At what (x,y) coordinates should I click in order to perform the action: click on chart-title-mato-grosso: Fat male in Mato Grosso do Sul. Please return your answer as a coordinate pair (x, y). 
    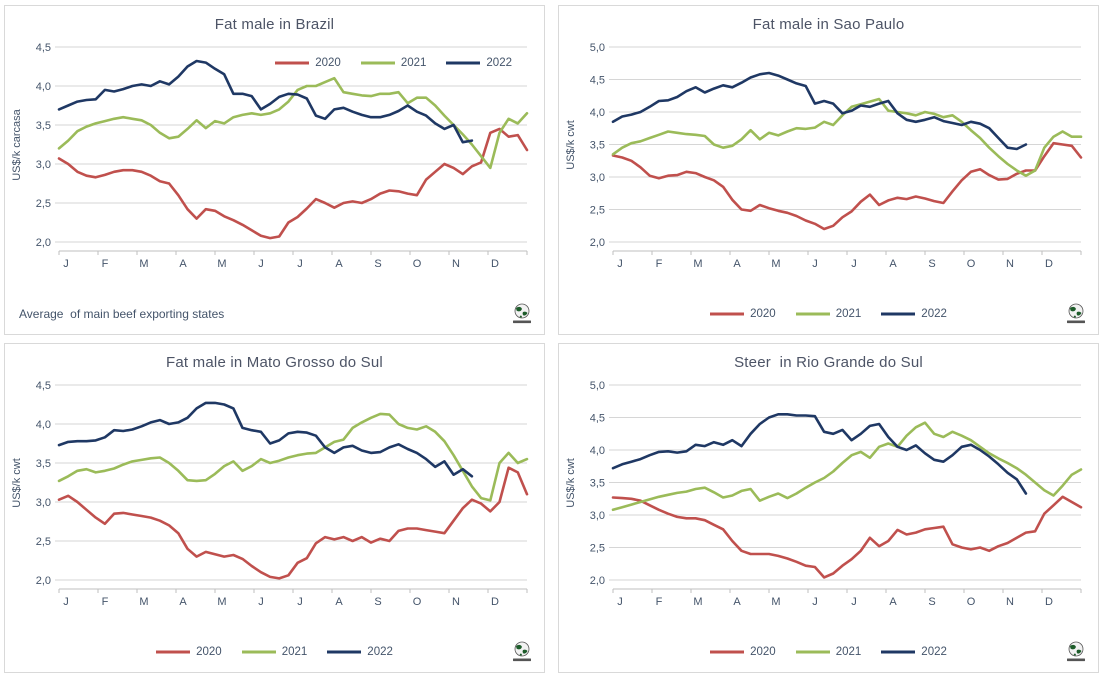
    Looking at the image, I should click on (274, 362).